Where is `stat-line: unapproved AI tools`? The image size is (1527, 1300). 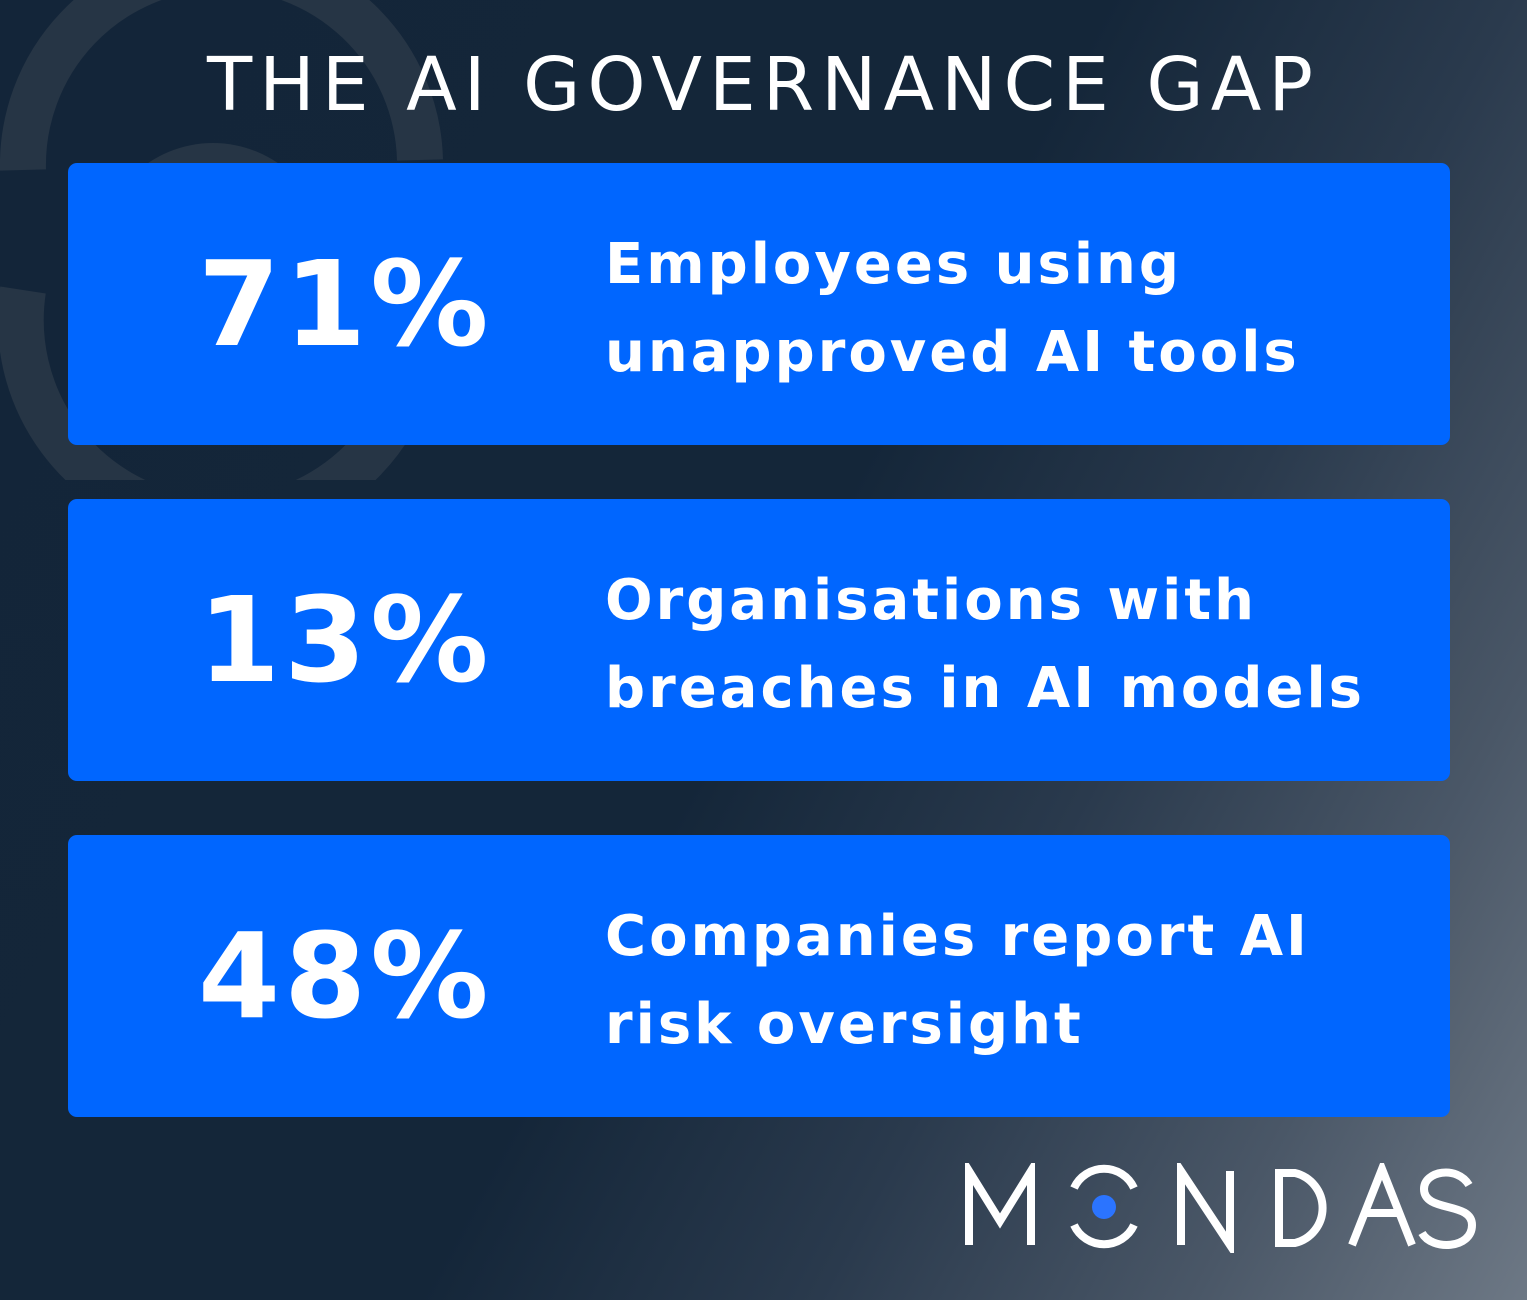 stat-line: unapproved AI tools is located at coordinates (952, 352).